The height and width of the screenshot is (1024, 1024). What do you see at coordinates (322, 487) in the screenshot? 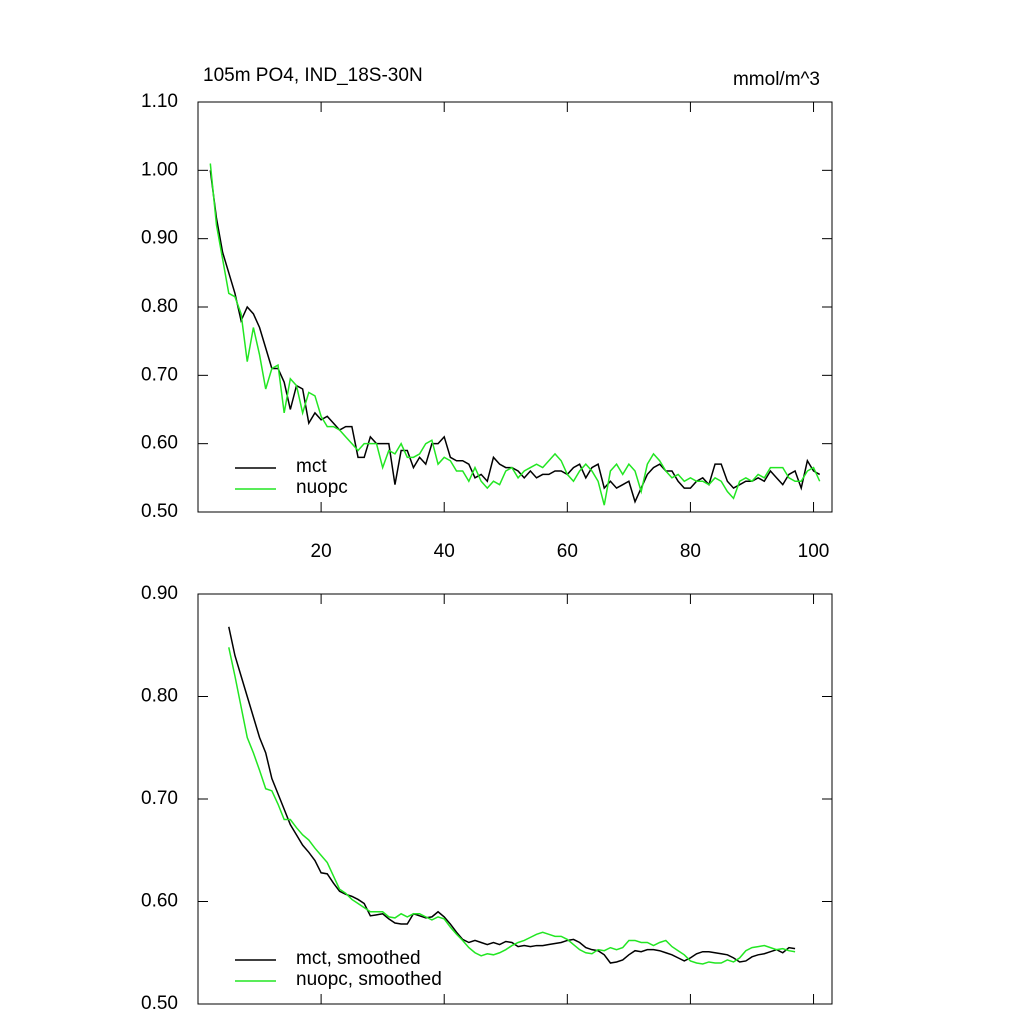
I see `legend-label: nuopc` at bounding box center [322, 487].